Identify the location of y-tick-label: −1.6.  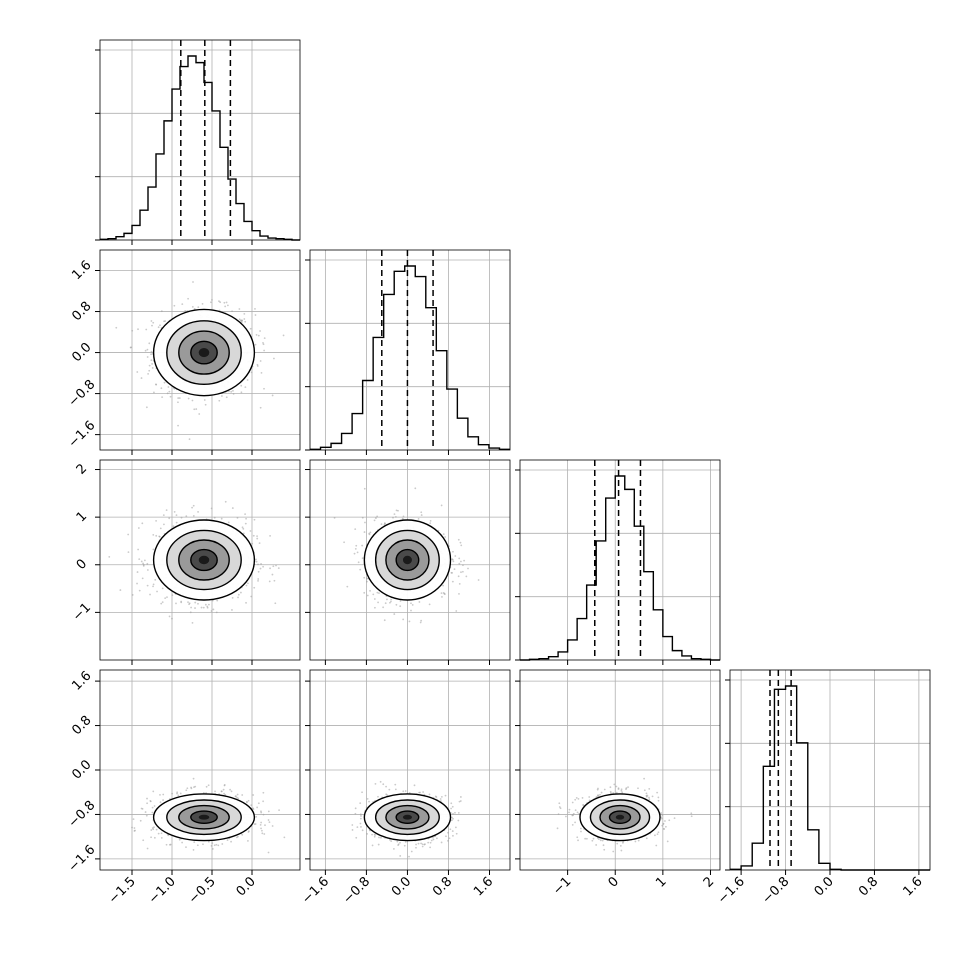
(82, 858).